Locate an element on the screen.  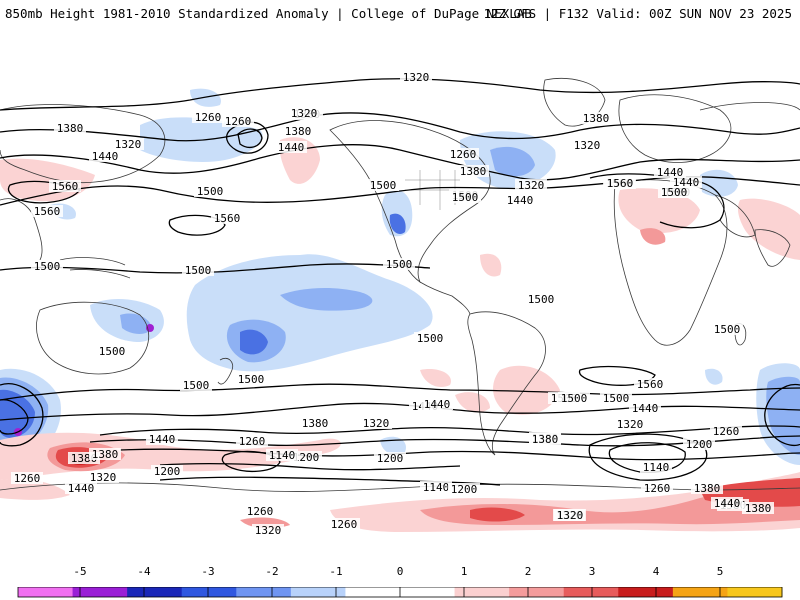
central-america-outline is located at coordinates (445, 298).